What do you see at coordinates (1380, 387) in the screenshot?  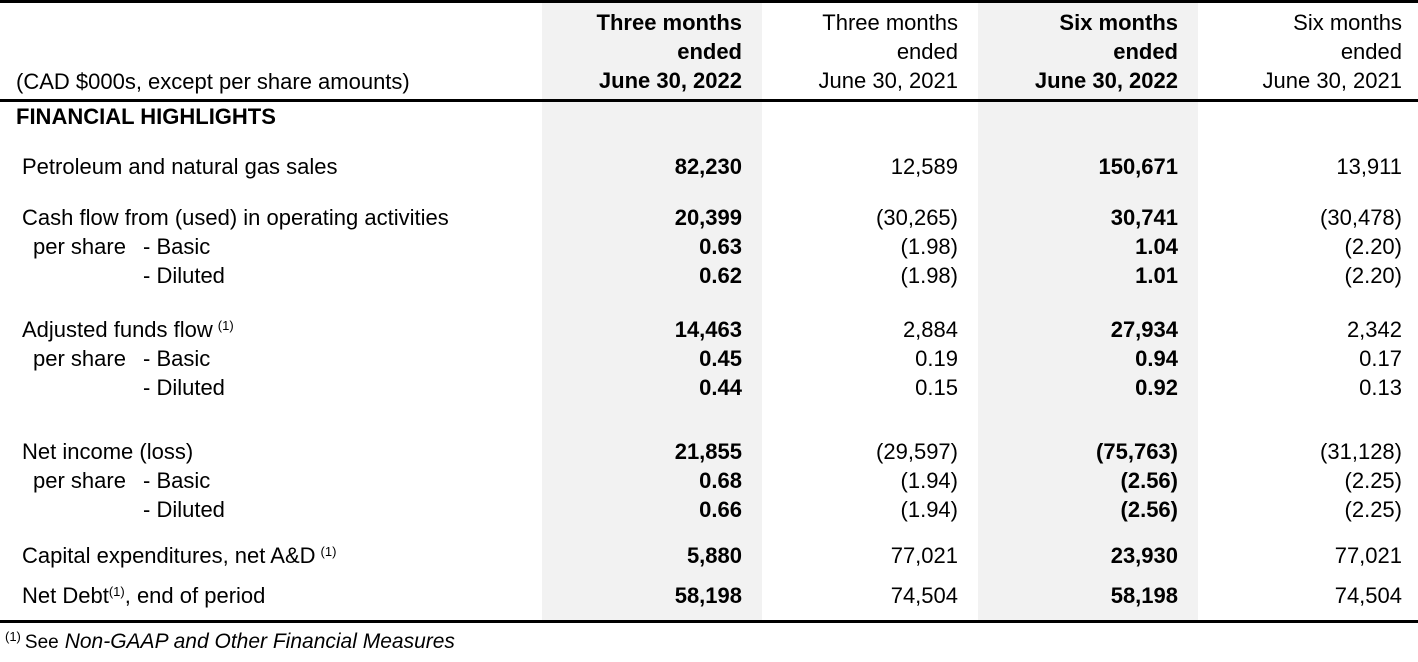 I see `value-cell: 0.13` at bounding box center [1380, 387].